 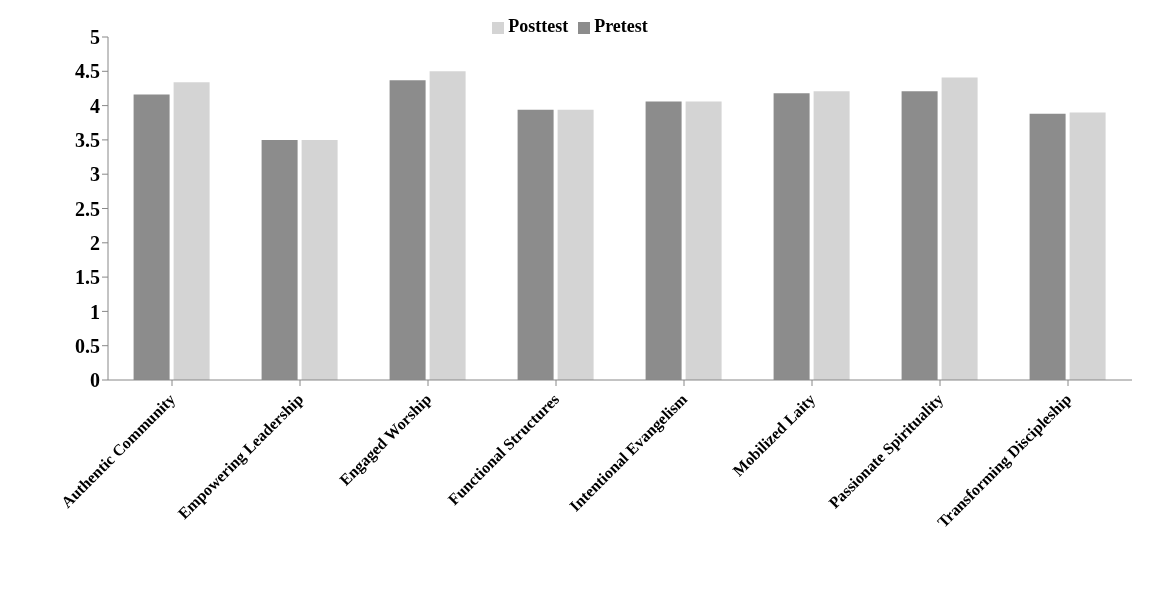 I want to click on y-tick-label: 1.5, so click(x=87, y=277).